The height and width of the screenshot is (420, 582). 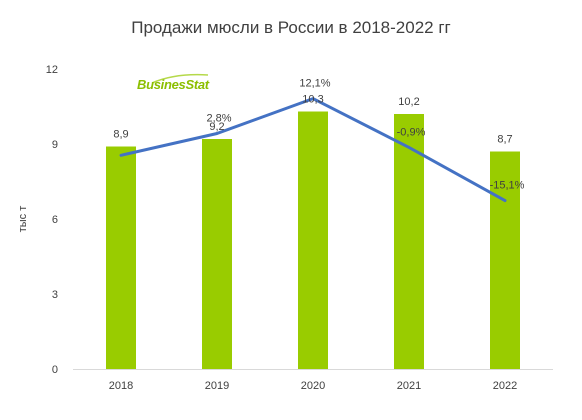 What do you see at coordinates (52, 70) in the screenshot?
I see `y-tick-label: 12` at bounding box center [52, 70].